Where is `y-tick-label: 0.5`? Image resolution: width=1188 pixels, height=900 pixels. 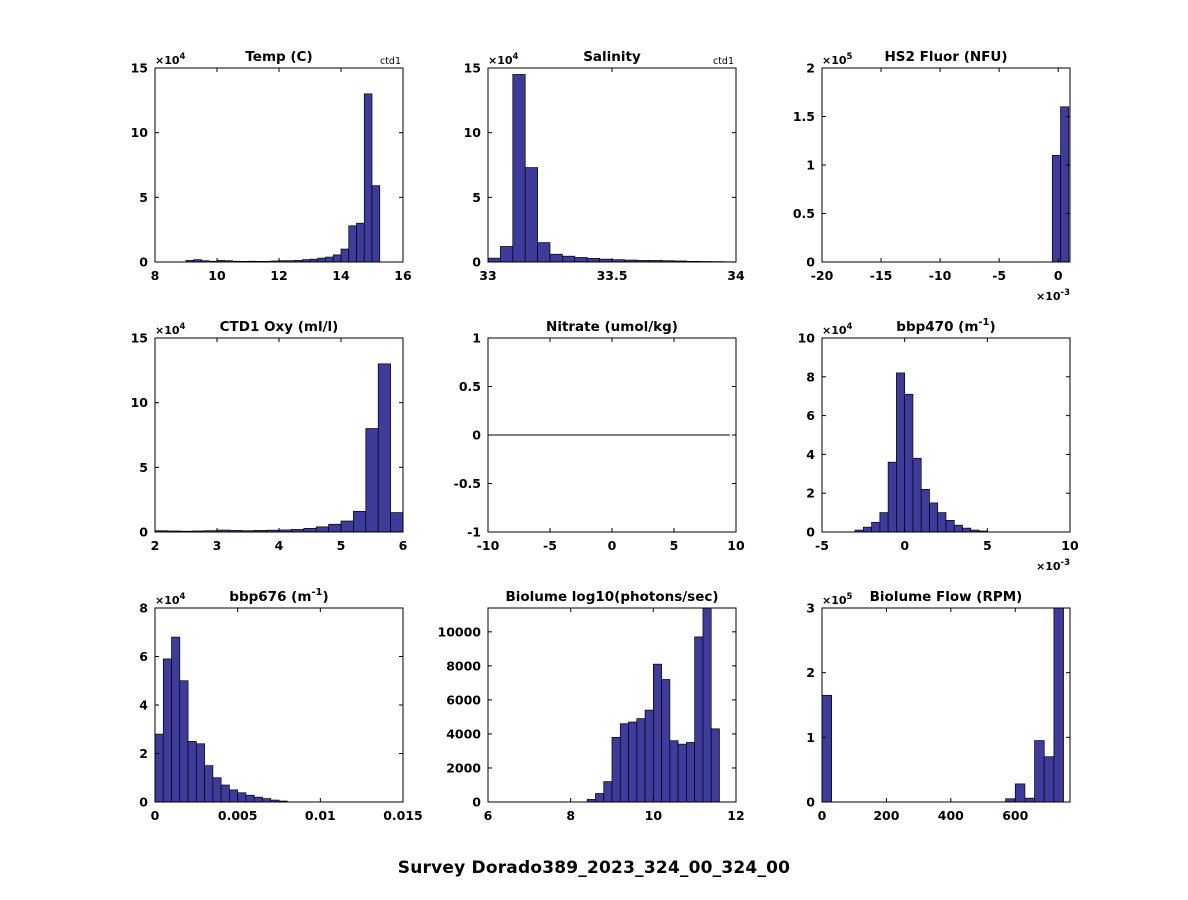 y-tick-label: 0.5 is located at coordinates (470, 386).